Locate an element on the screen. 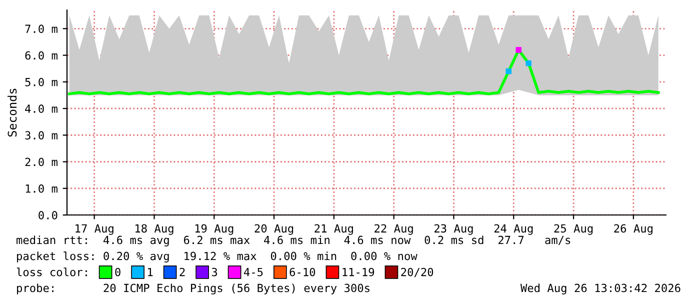 The image size is (697, 297). text: Wed Aug 26 13:03:42 2026 is located at coordinates (600, 289).